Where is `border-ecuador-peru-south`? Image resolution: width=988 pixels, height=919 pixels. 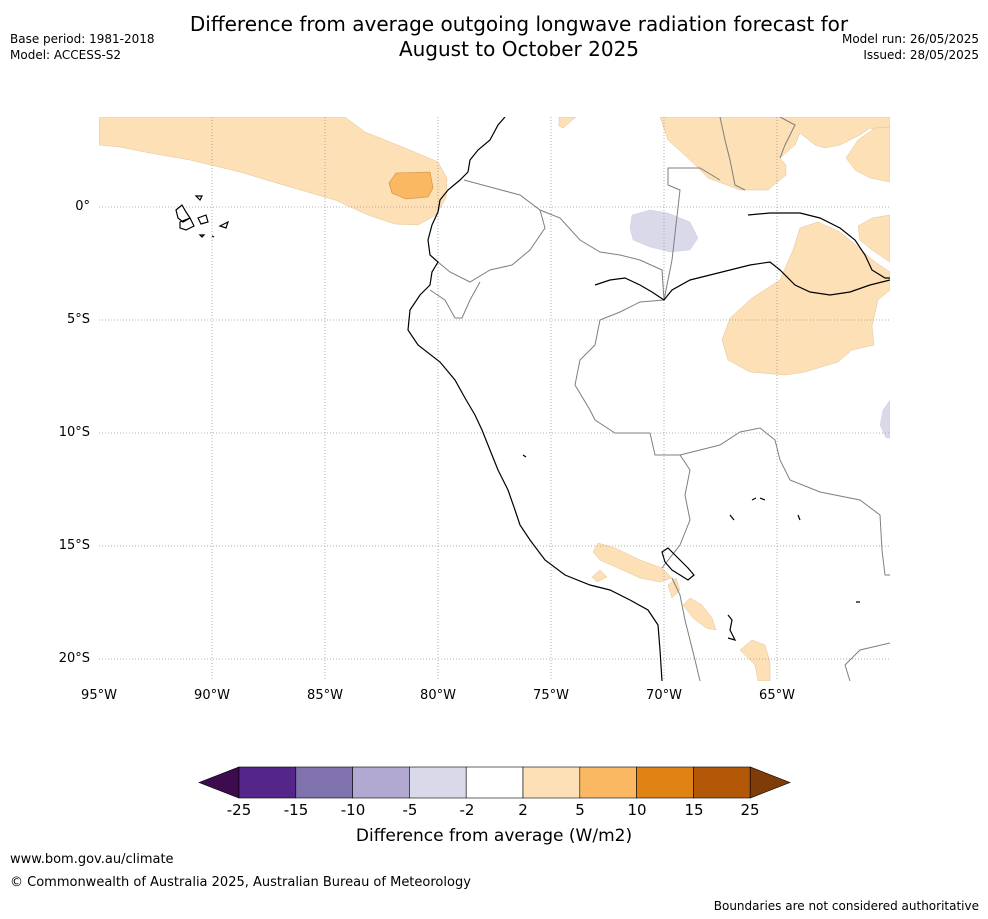 border-ecuador-peru-south is located at coordinates (455, 300).